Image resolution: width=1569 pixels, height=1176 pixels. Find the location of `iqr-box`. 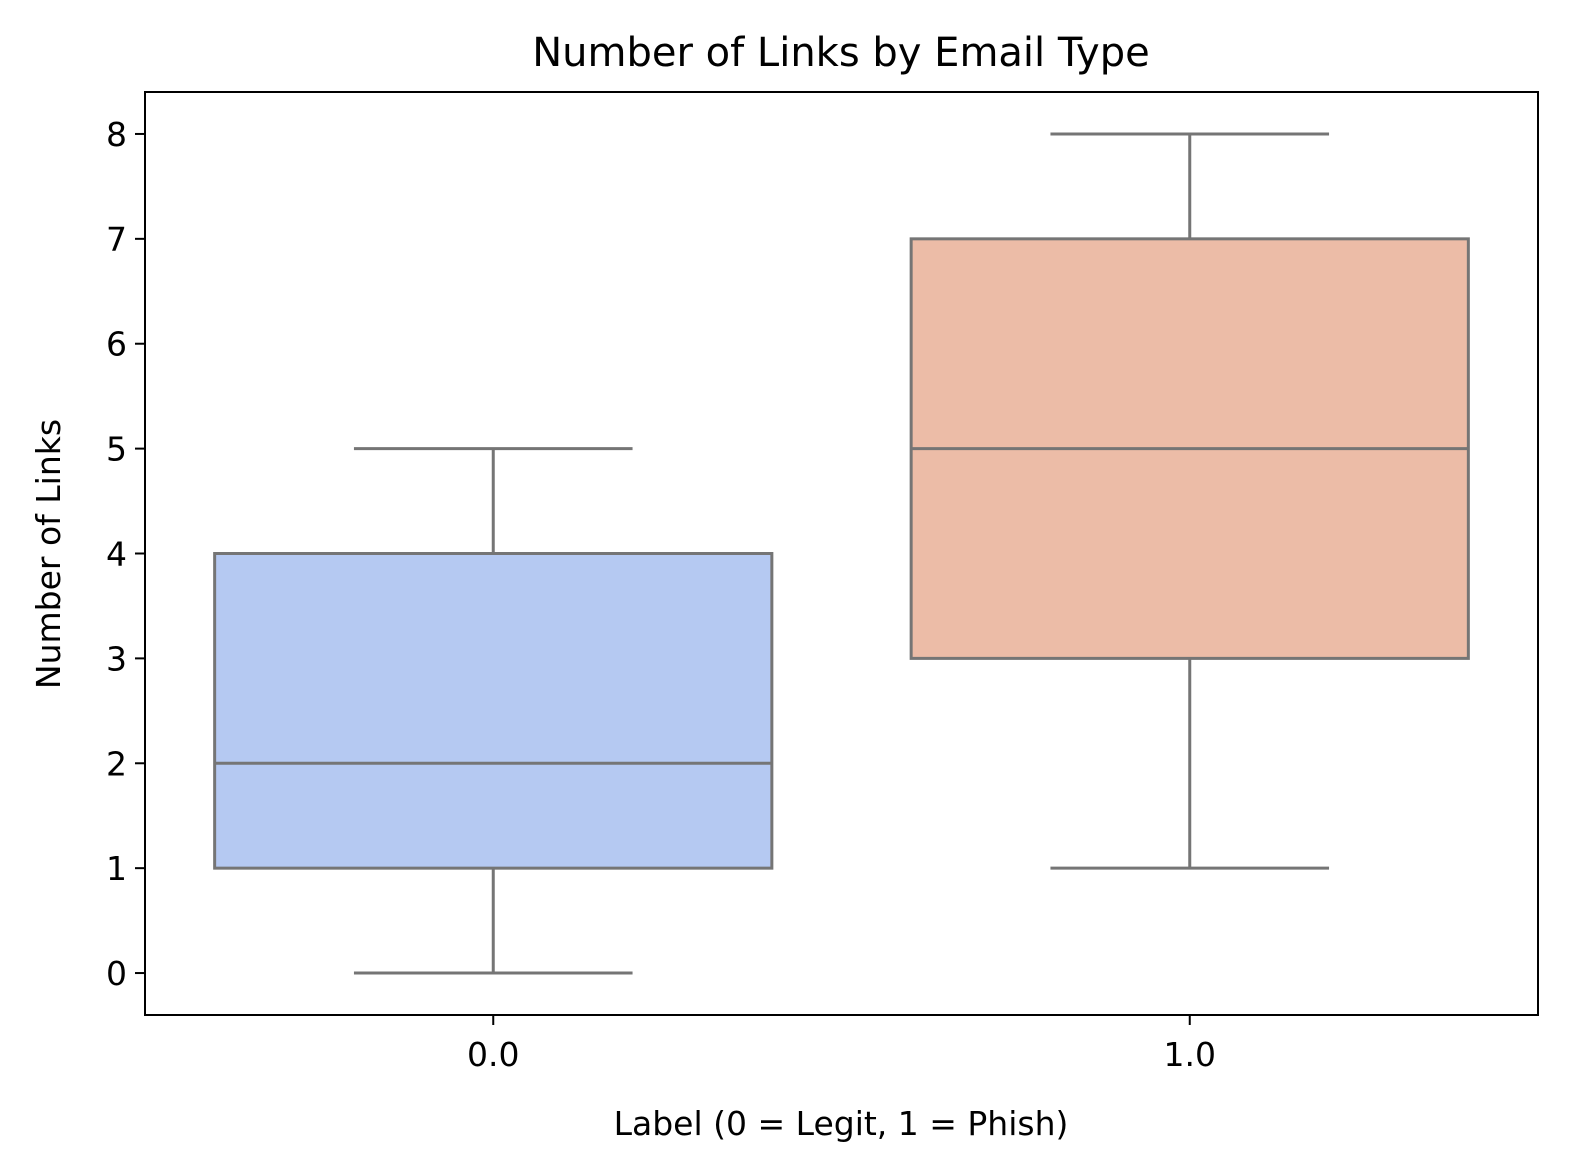

iqr-box is located at coordinates (493, 711).